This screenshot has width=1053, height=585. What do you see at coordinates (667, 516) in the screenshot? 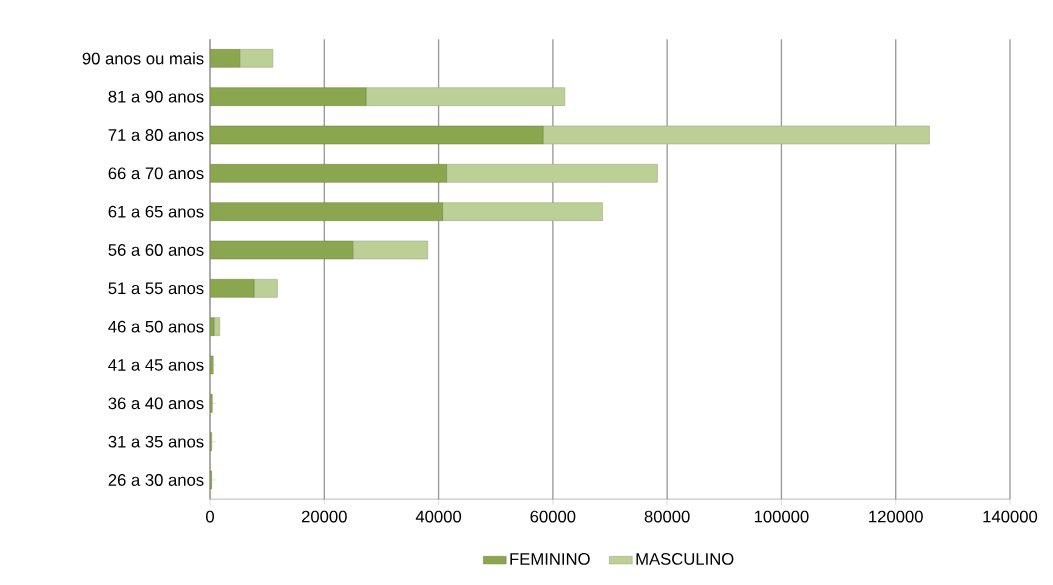
I see `x-tick-label: 80000` at bounding box center [667, 516].